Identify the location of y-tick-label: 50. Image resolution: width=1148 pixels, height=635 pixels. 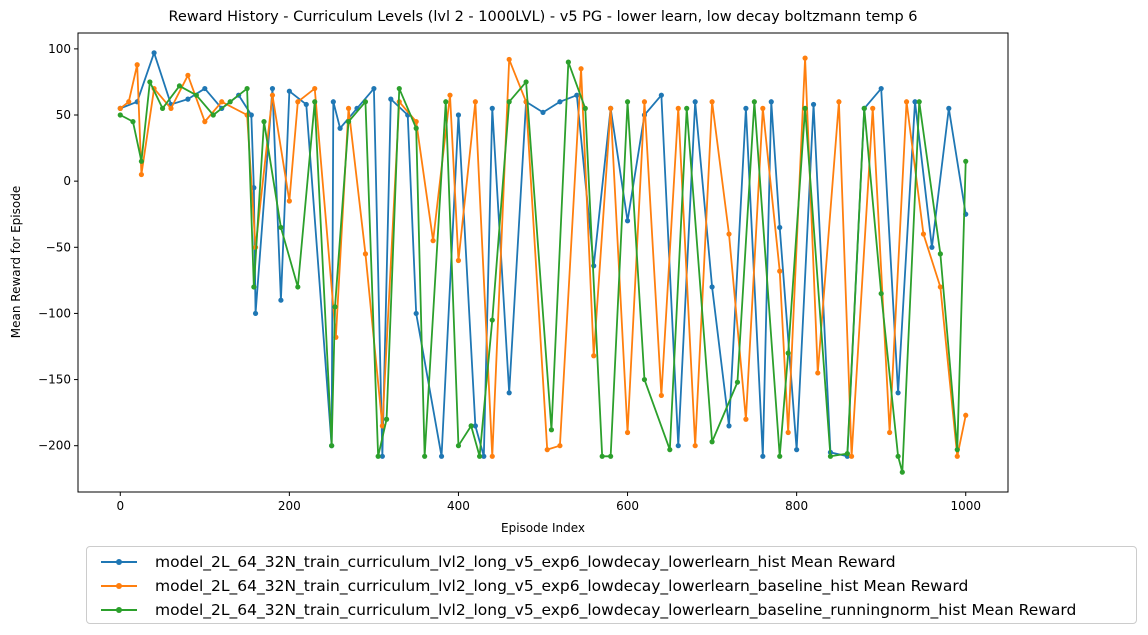
(63, 115).